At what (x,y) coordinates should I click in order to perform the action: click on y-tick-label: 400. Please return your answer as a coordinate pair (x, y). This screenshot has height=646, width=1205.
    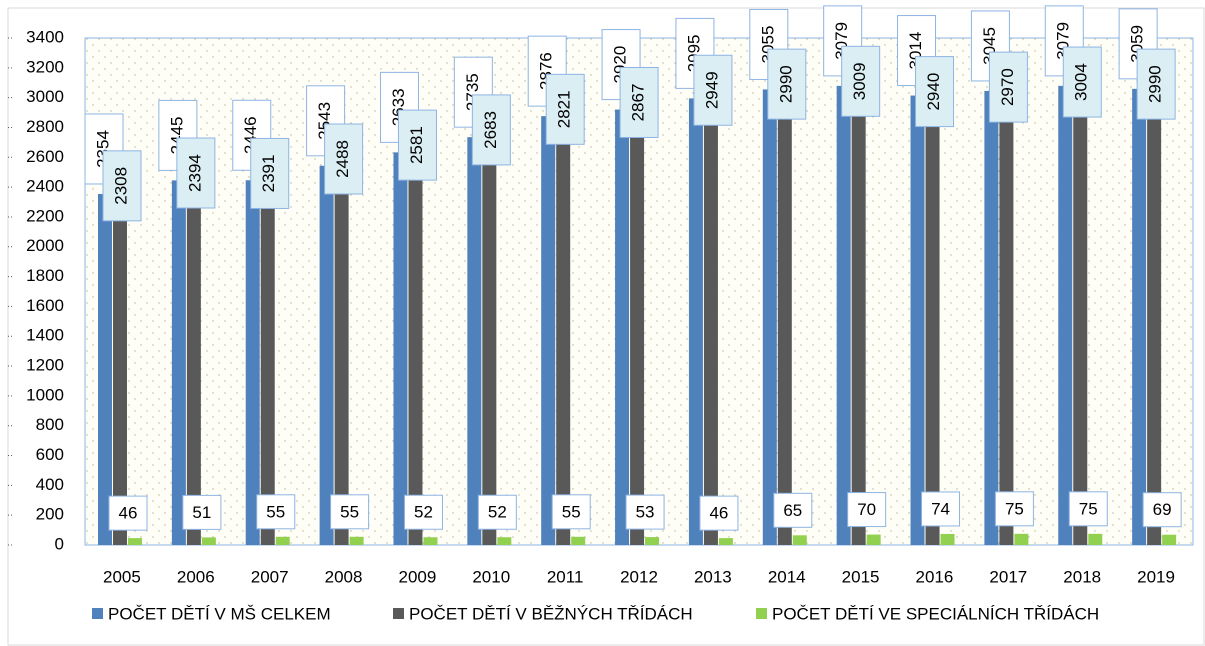
    Looking at the image, I should click on (50, 484).